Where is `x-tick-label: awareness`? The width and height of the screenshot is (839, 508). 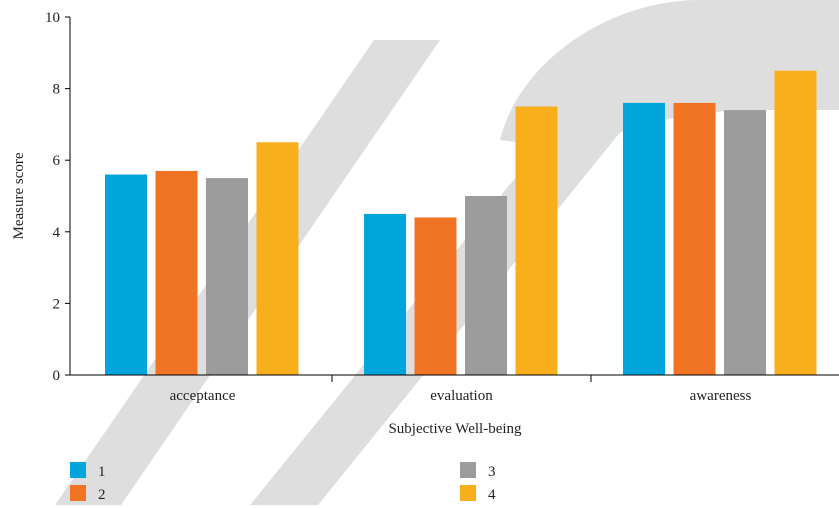 x-tick-label: awareness is located at coordinates (721, 396).